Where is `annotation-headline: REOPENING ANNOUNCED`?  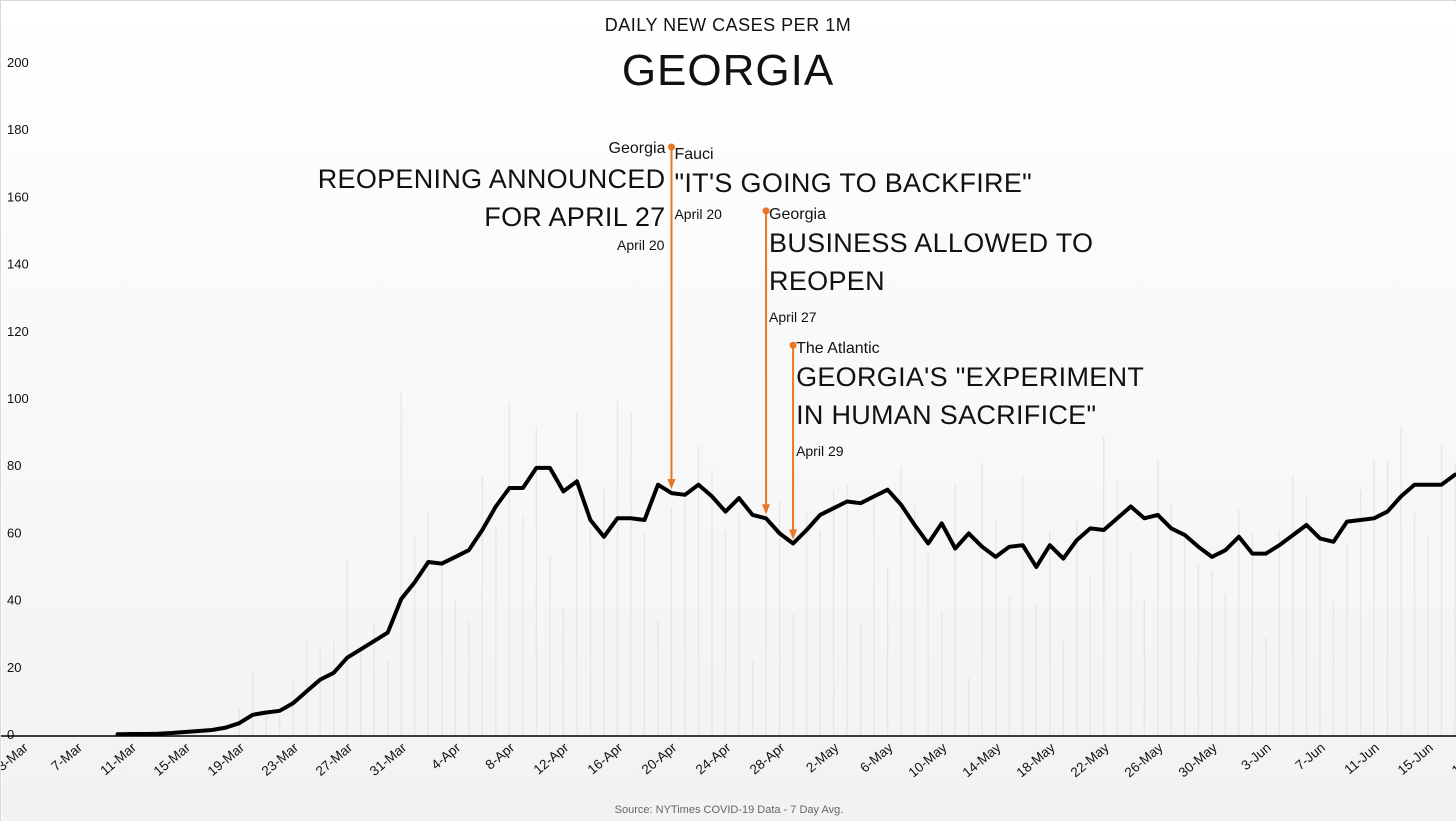
annotation-headline: REOPENING ANNOUNCED is located at coordinates (492, 179).